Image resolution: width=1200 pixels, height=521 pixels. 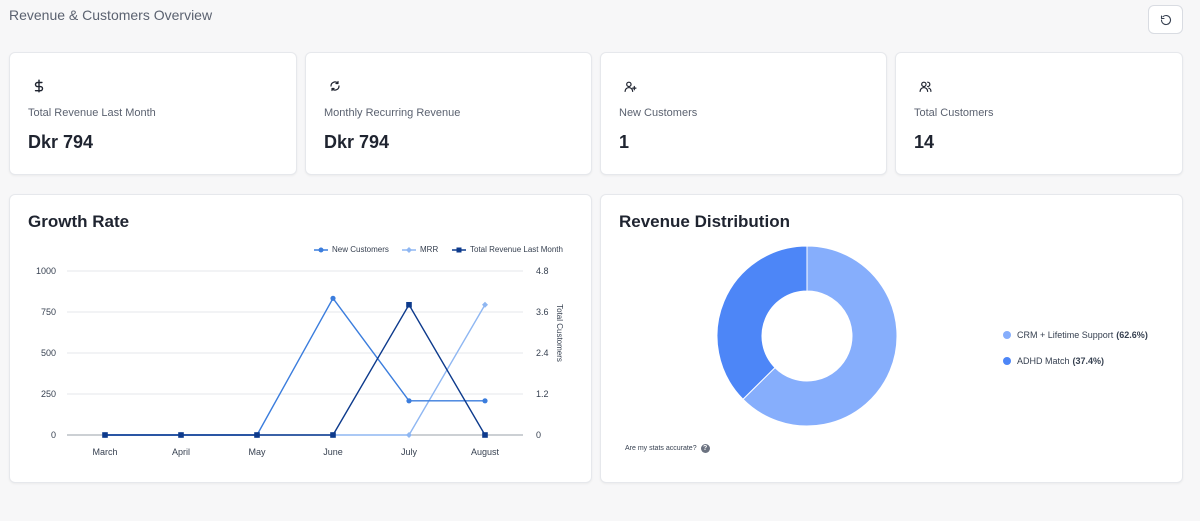 I want to click on legend-label: CRM + Lifetime Support, so click(x=1065, y=335).